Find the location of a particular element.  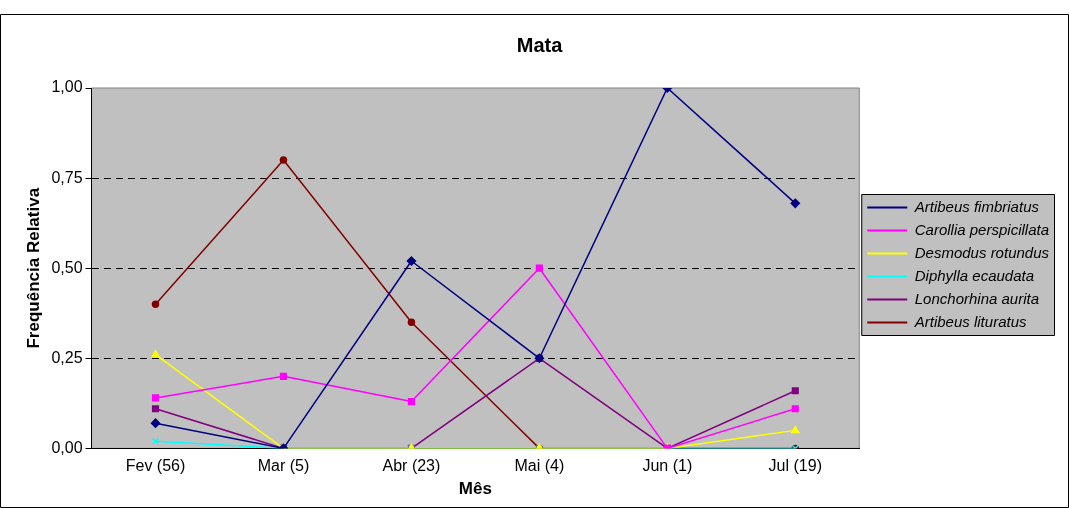

legend-label: Carollia perspicillata is located at coordinates (981, 229).